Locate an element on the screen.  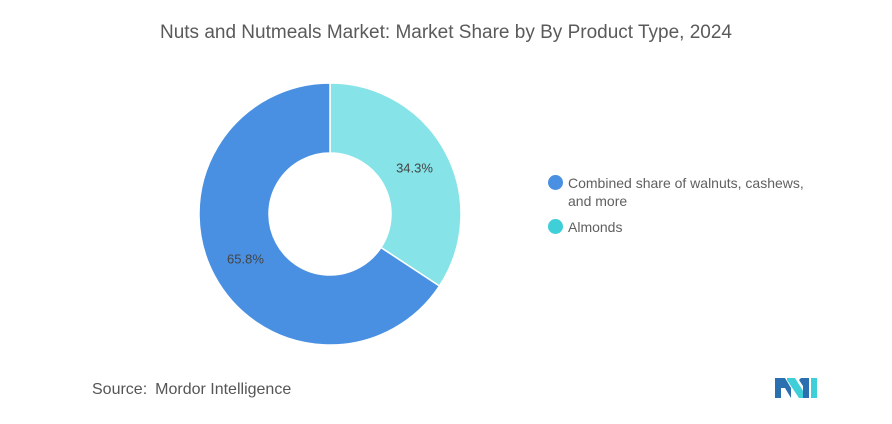
mordor-intelligence-logo-icon is located at coordinates (796, 388).